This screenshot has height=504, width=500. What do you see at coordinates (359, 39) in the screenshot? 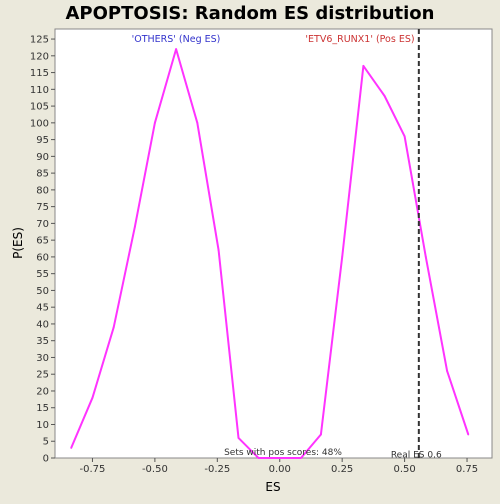
I see `pos-es-label: 'ETV6_RUNX1' (Pos ES)` at bounding box center [359, 39].